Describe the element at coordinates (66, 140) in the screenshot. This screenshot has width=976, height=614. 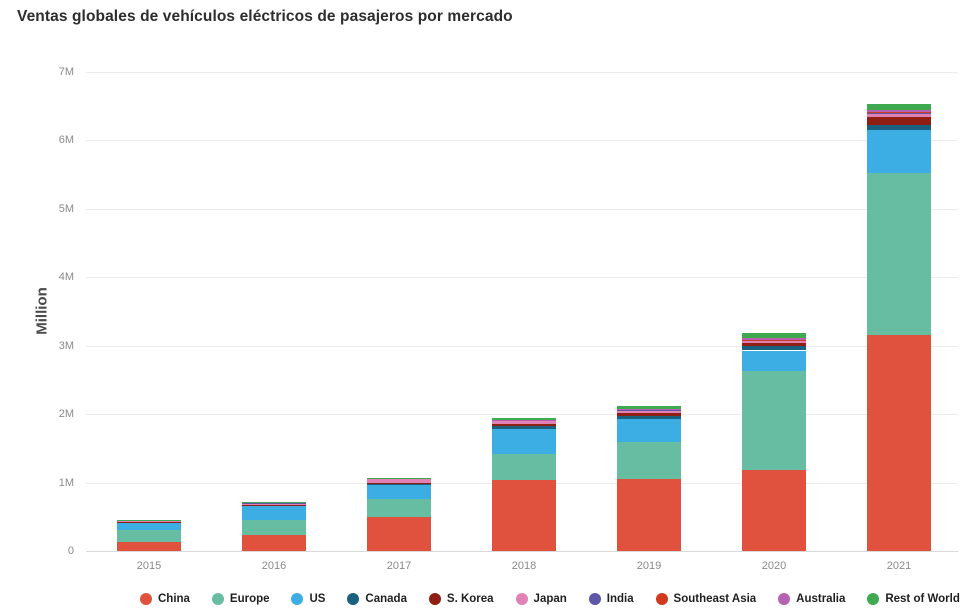
I see `y-tick-label-6M: 6M` at that location.